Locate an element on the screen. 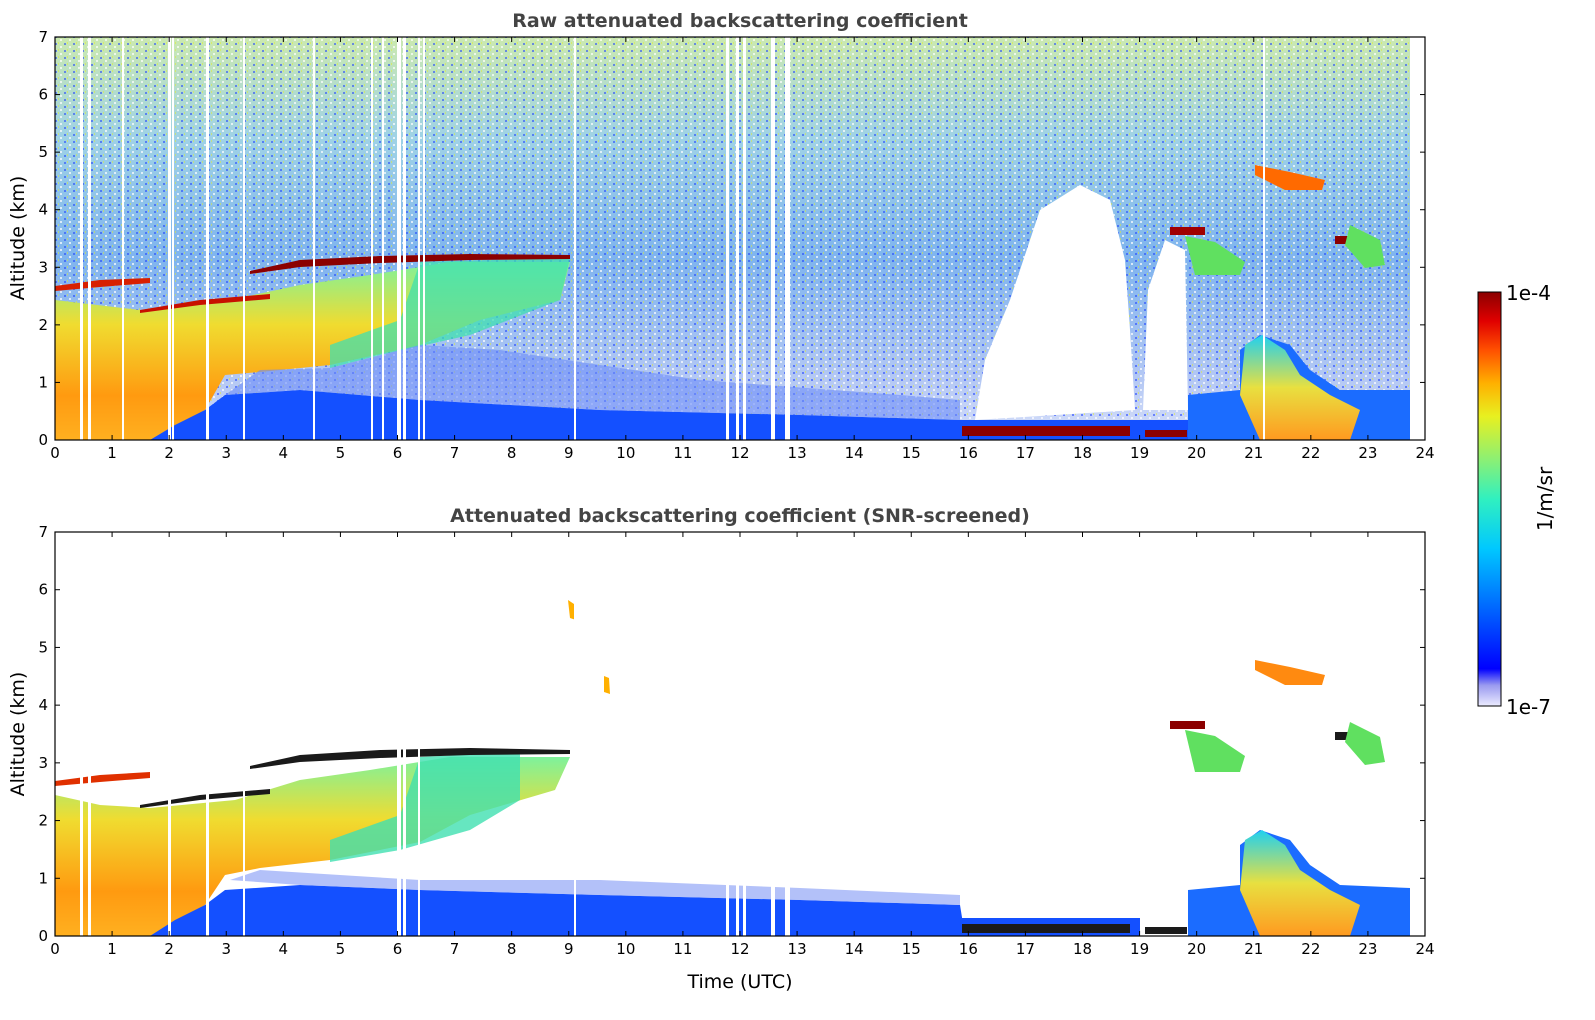 The image size is (1595, 1020). screened-layer-descending is located at coordinates (205, 798).